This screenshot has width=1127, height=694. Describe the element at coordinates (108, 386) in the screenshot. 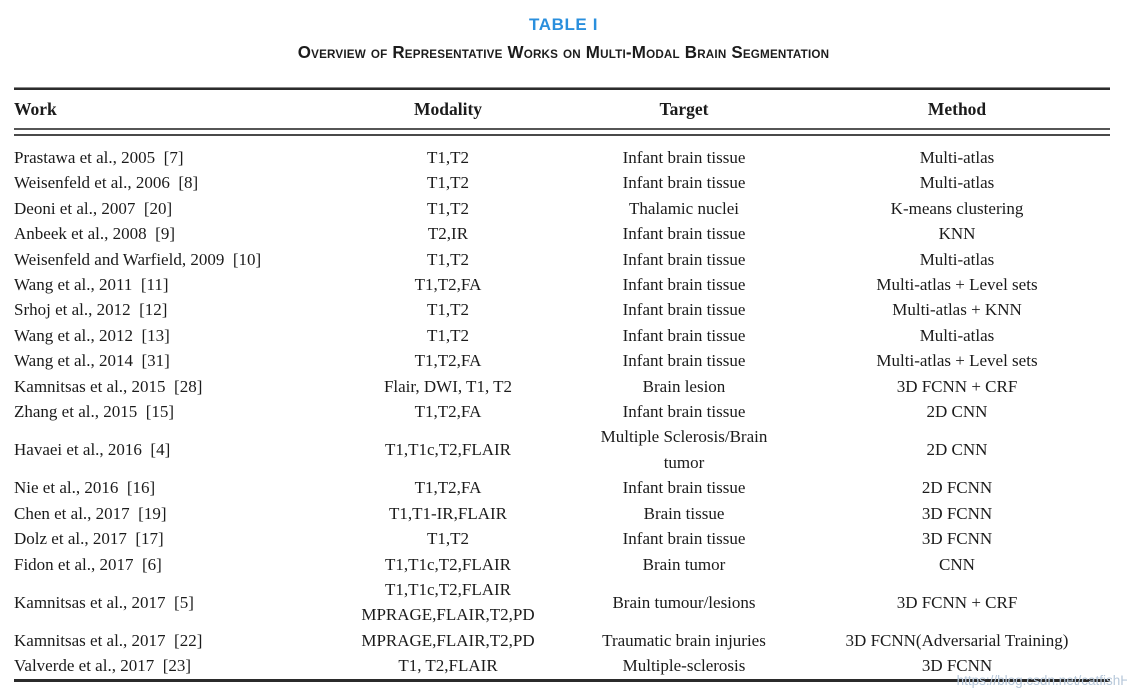

I see `work-cell: Kamnitsas et al., 2015 [28]` at that location.